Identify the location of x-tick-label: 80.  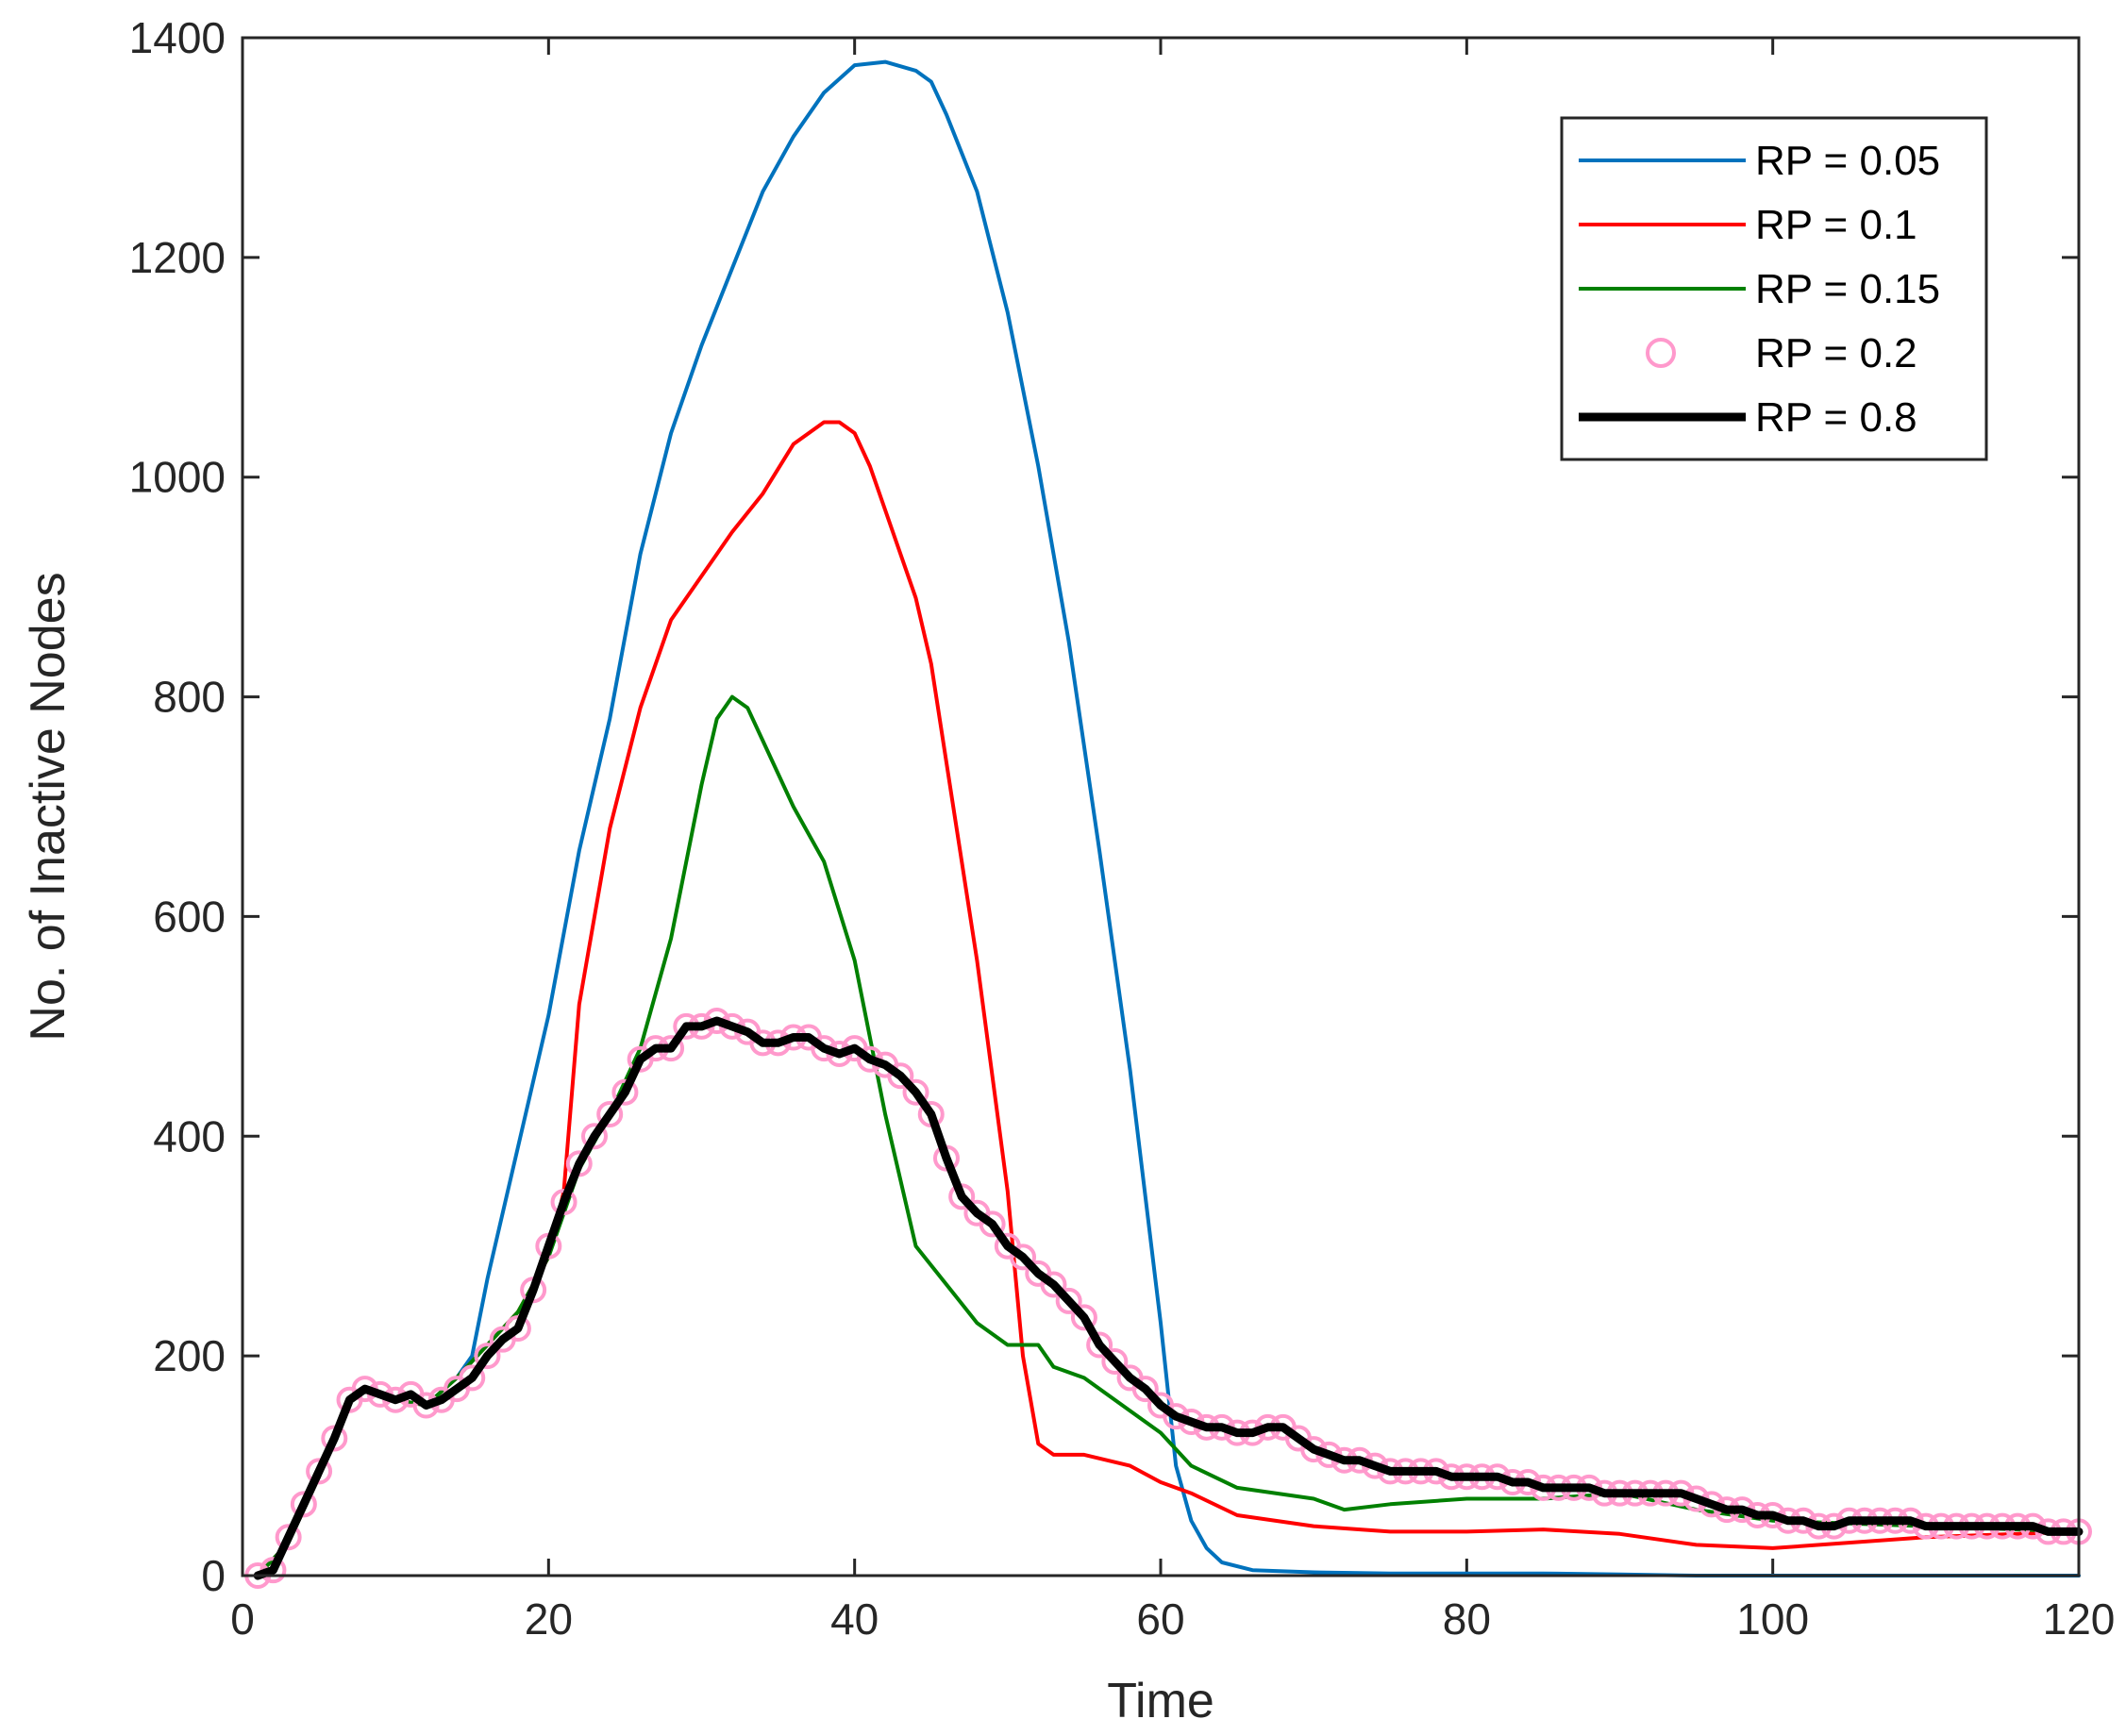
(1467, 1619).